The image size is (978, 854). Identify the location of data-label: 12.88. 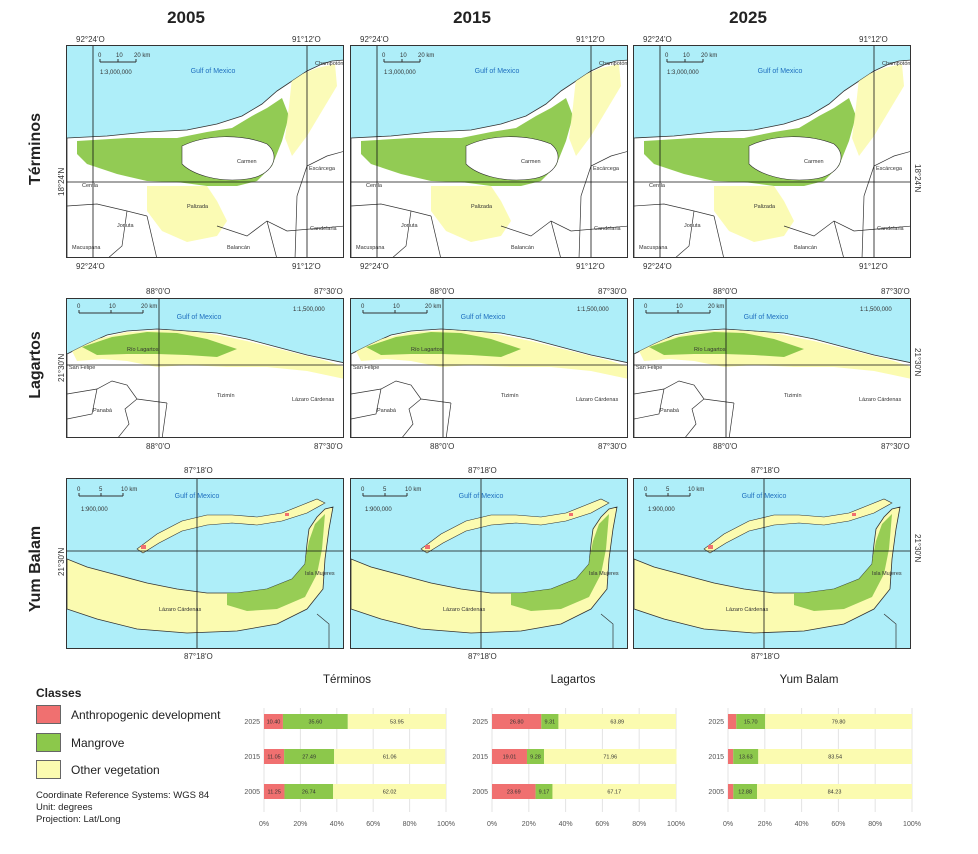
(745, 793).